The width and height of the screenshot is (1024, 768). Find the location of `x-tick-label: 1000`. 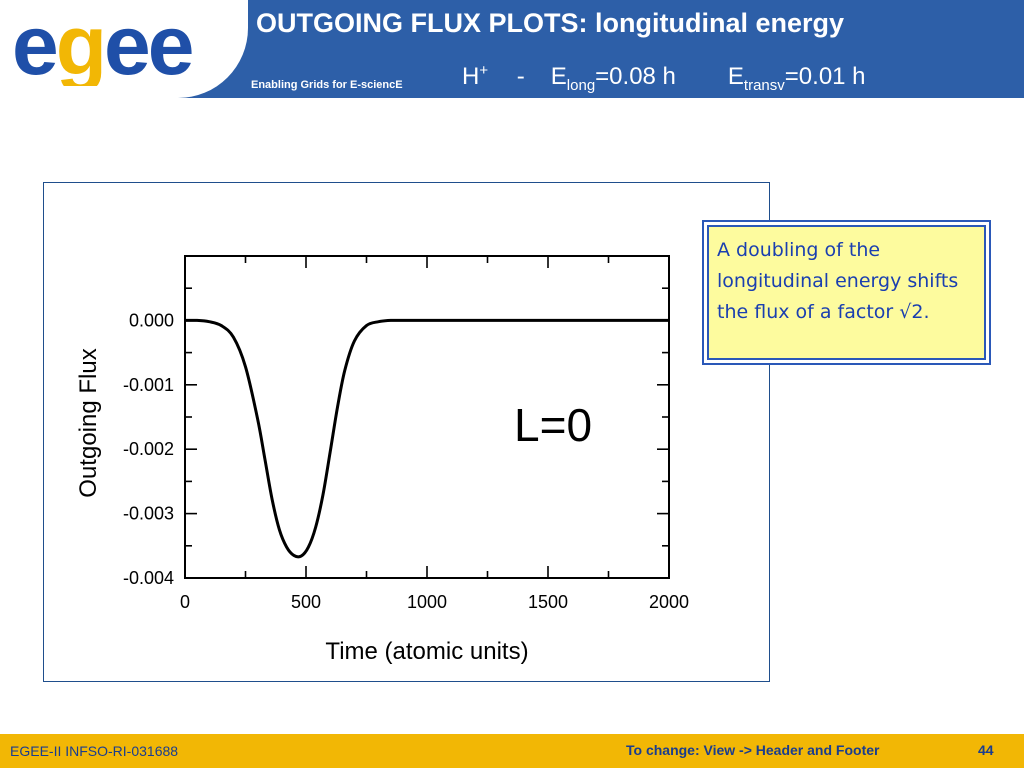

x-tick-label: 1000 is located at coordinates (427, 602).